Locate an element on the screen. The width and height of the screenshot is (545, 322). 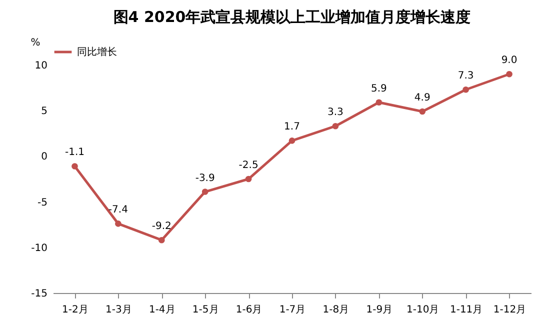
y-tick-label: -5 is located at coordinates (43, 202).